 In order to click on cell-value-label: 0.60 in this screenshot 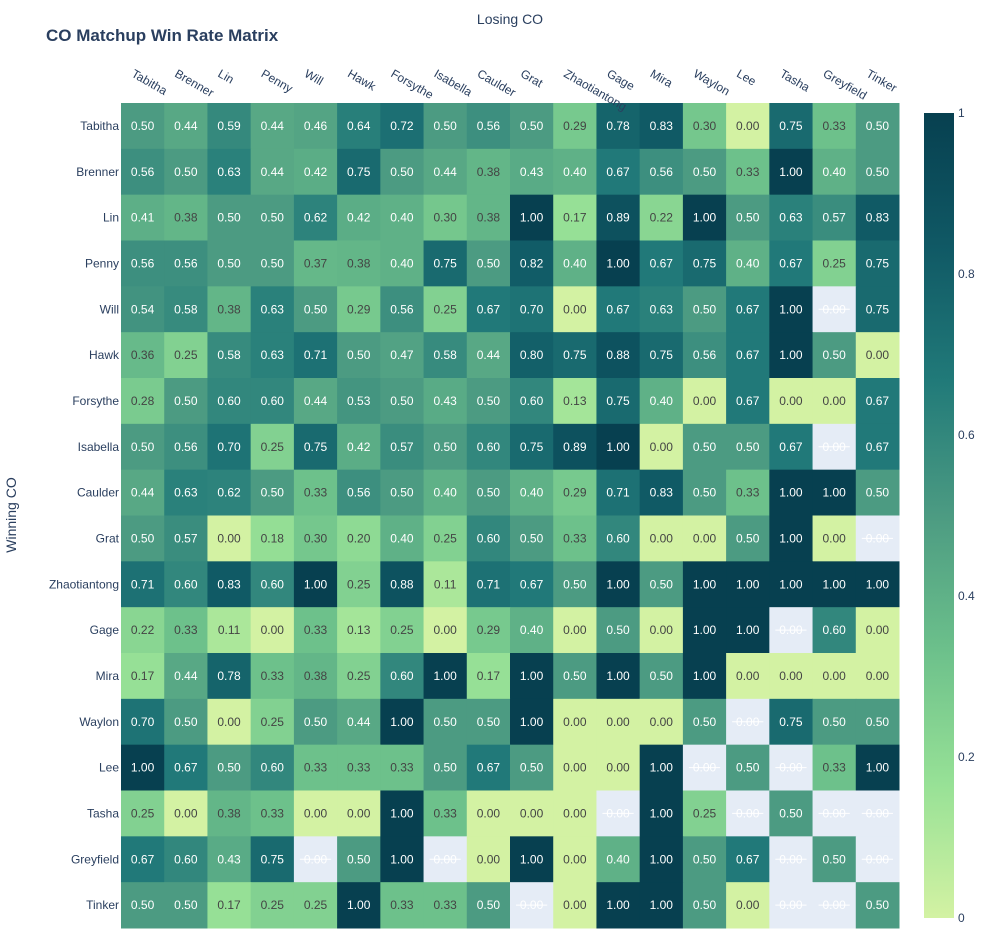, I will do `click(489, 447)`.